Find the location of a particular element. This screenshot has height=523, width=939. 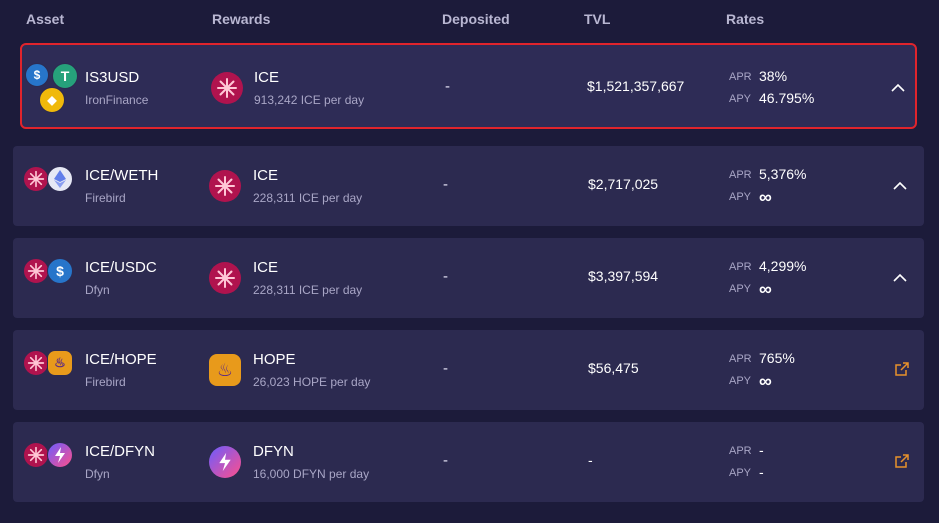

asset-name: ICE/USDC is located at coordinates (121, 267).